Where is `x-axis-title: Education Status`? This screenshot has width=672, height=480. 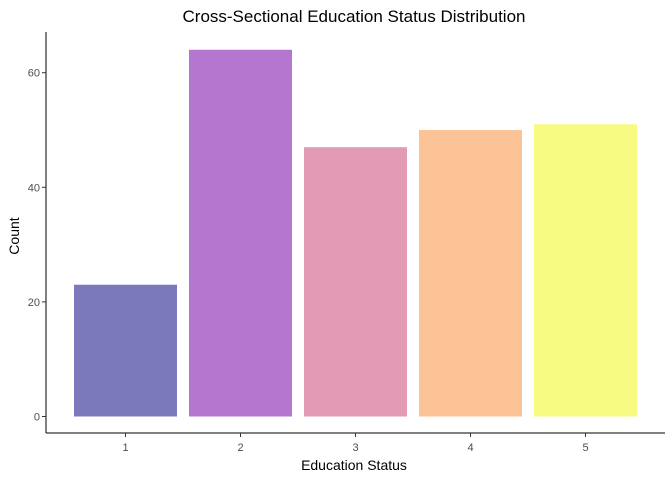 x-axis-title: Education Status is located at coordinates (354, 465).